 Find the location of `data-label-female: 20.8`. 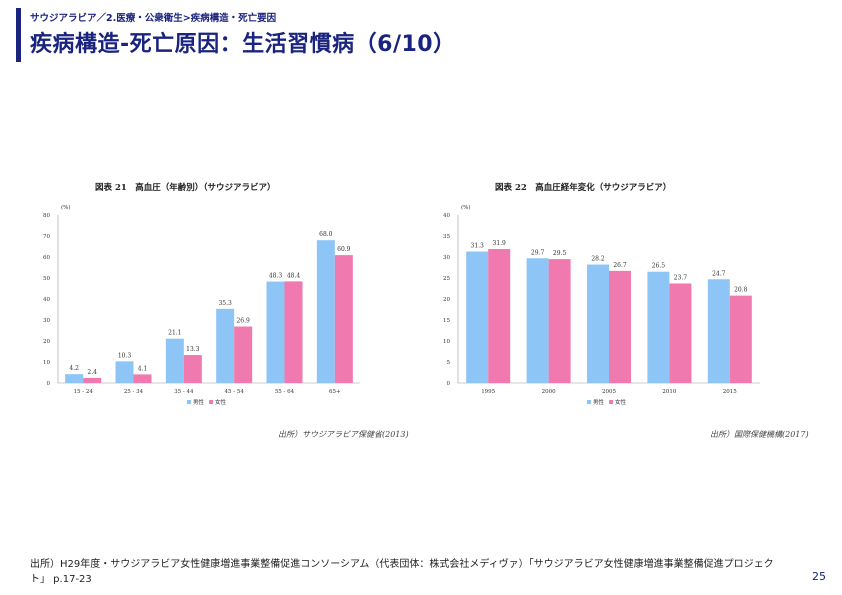

data-label-female: 20.8 is located at coordinates (741, 290).